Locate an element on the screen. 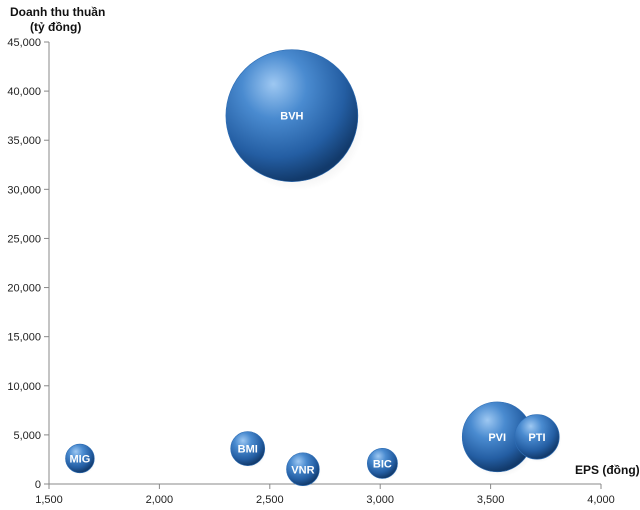 This screenshot has width=640, height=510. bubble-bvh: BVH is located at coordinates (295, 120).